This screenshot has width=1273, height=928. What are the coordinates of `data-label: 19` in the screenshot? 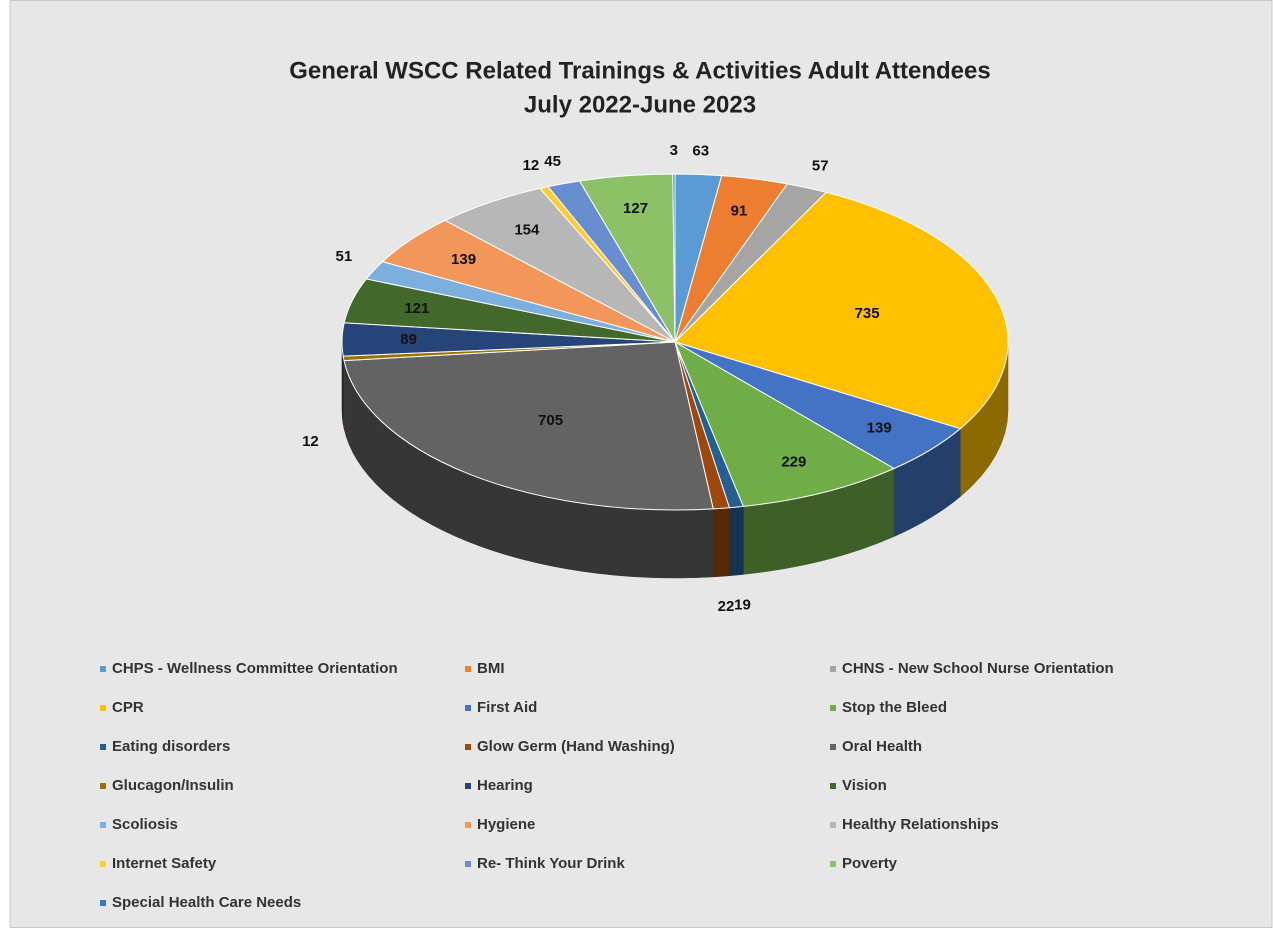 It's located at (742, 605).